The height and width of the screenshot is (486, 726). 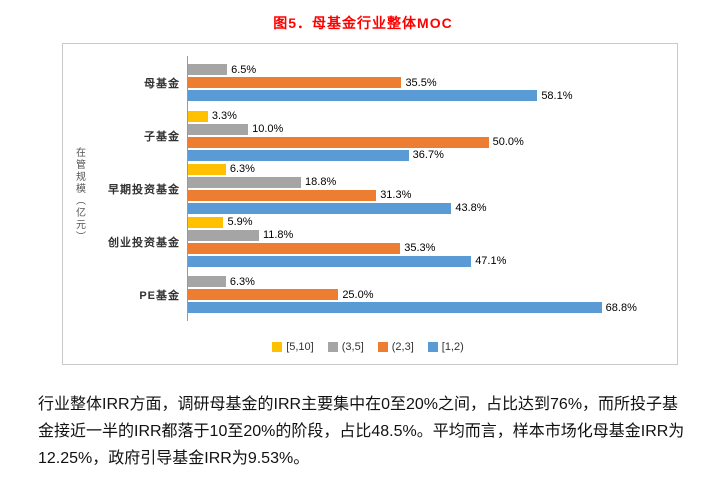 I want to click on bar-value-label: 47.1%, so click(x=491, y=261).